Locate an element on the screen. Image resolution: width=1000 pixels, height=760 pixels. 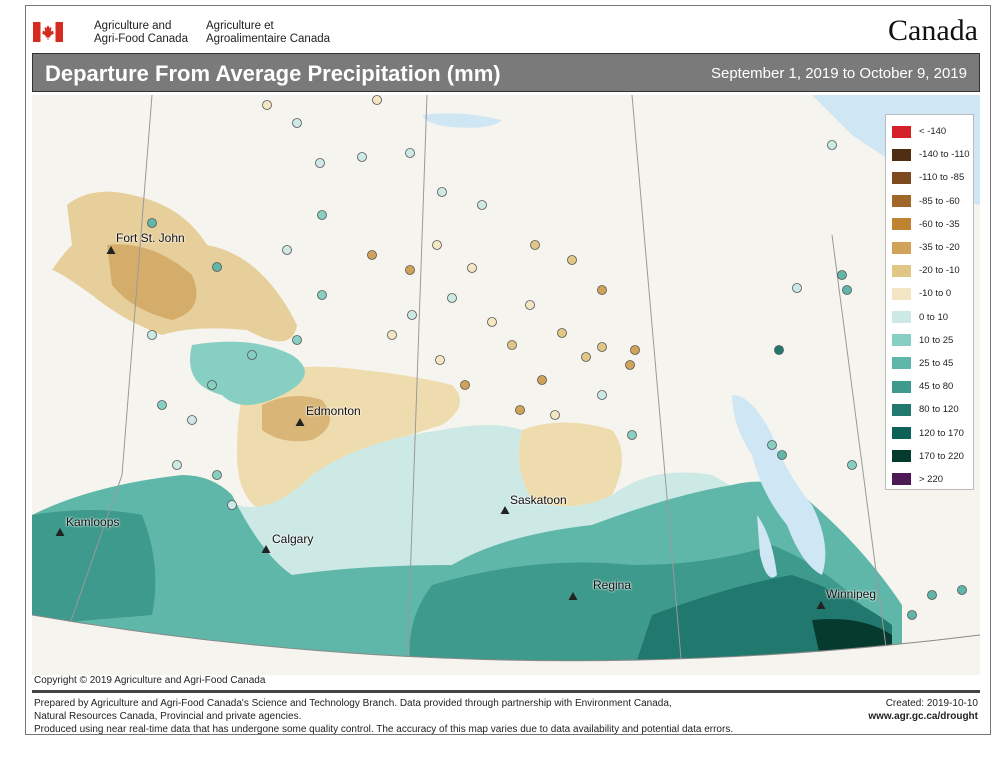
legend-item: -140 to -110 is located at coordinates (932, 154).